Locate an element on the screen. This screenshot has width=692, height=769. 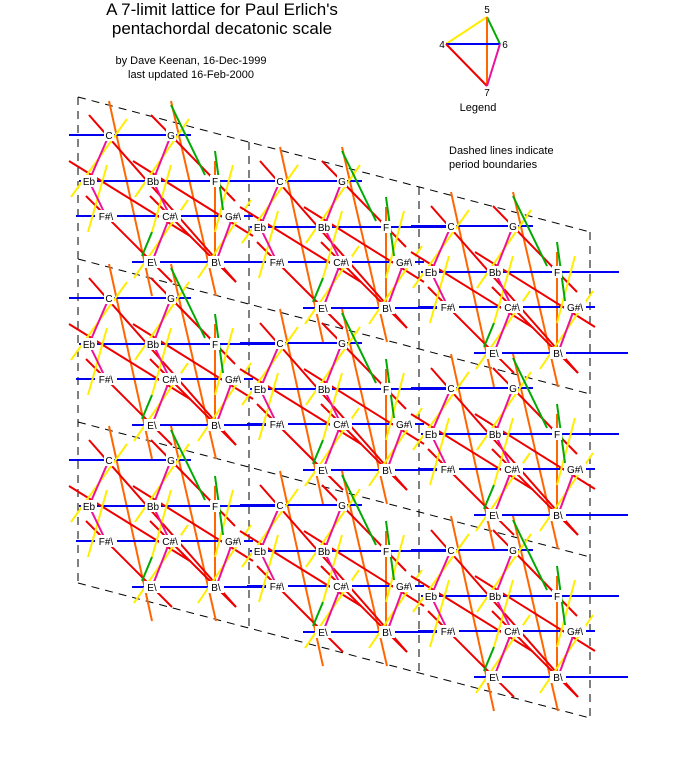
author-date: by Dave Keenan, 16-Dec-1999 is located at coordinates (191, 61).